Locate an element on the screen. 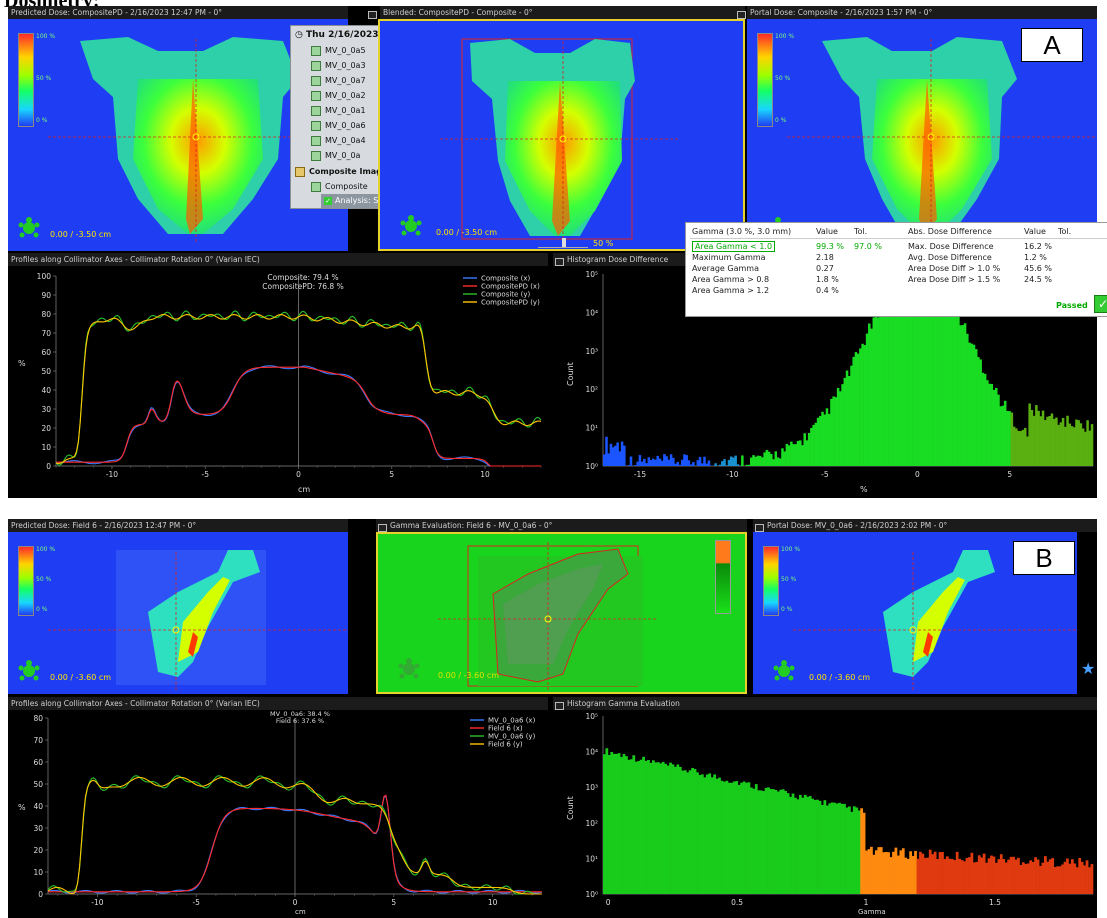 Image resolution: width=1107 pixels, height=918 pixels. tree-item: MV_0_0a6 is located at coordinates (338, 126).